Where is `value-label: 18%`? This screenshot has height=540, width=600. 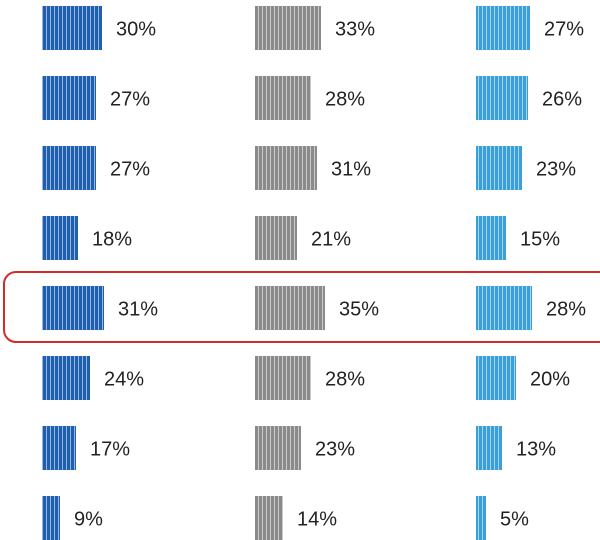
value-label: 18% is located at coordinates (112, 239).